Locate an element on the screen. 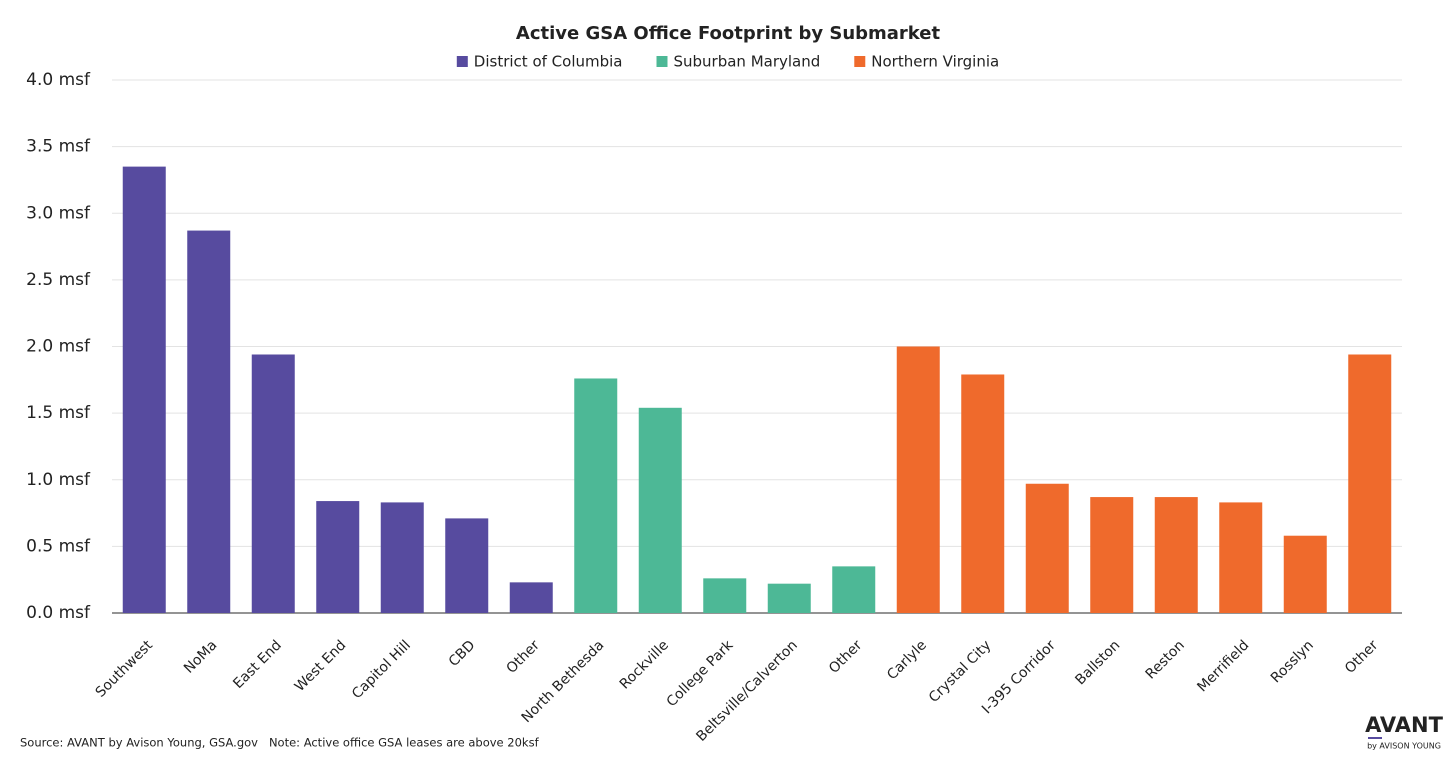 The width and height of the screenshot is (1453, 763). x-tick-label: Carlyle is located at coordinates (907, 660).